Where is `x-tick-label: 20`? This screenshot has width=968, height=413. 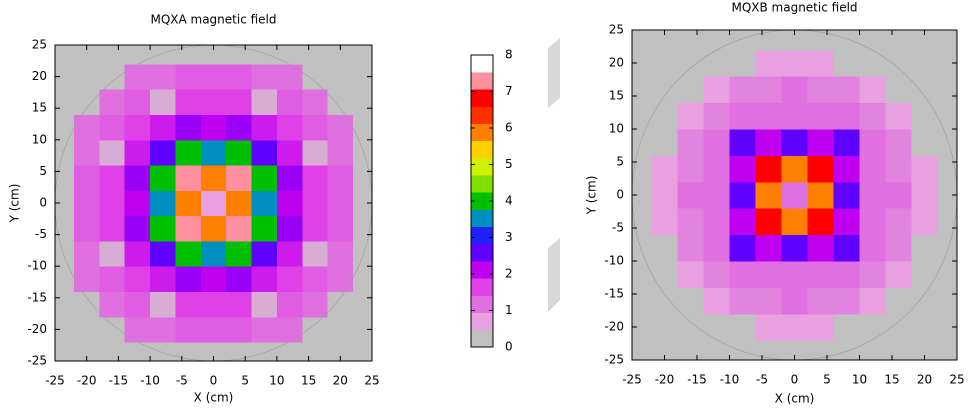
x-tick-label: 20 is located at coordinates (340, 381).